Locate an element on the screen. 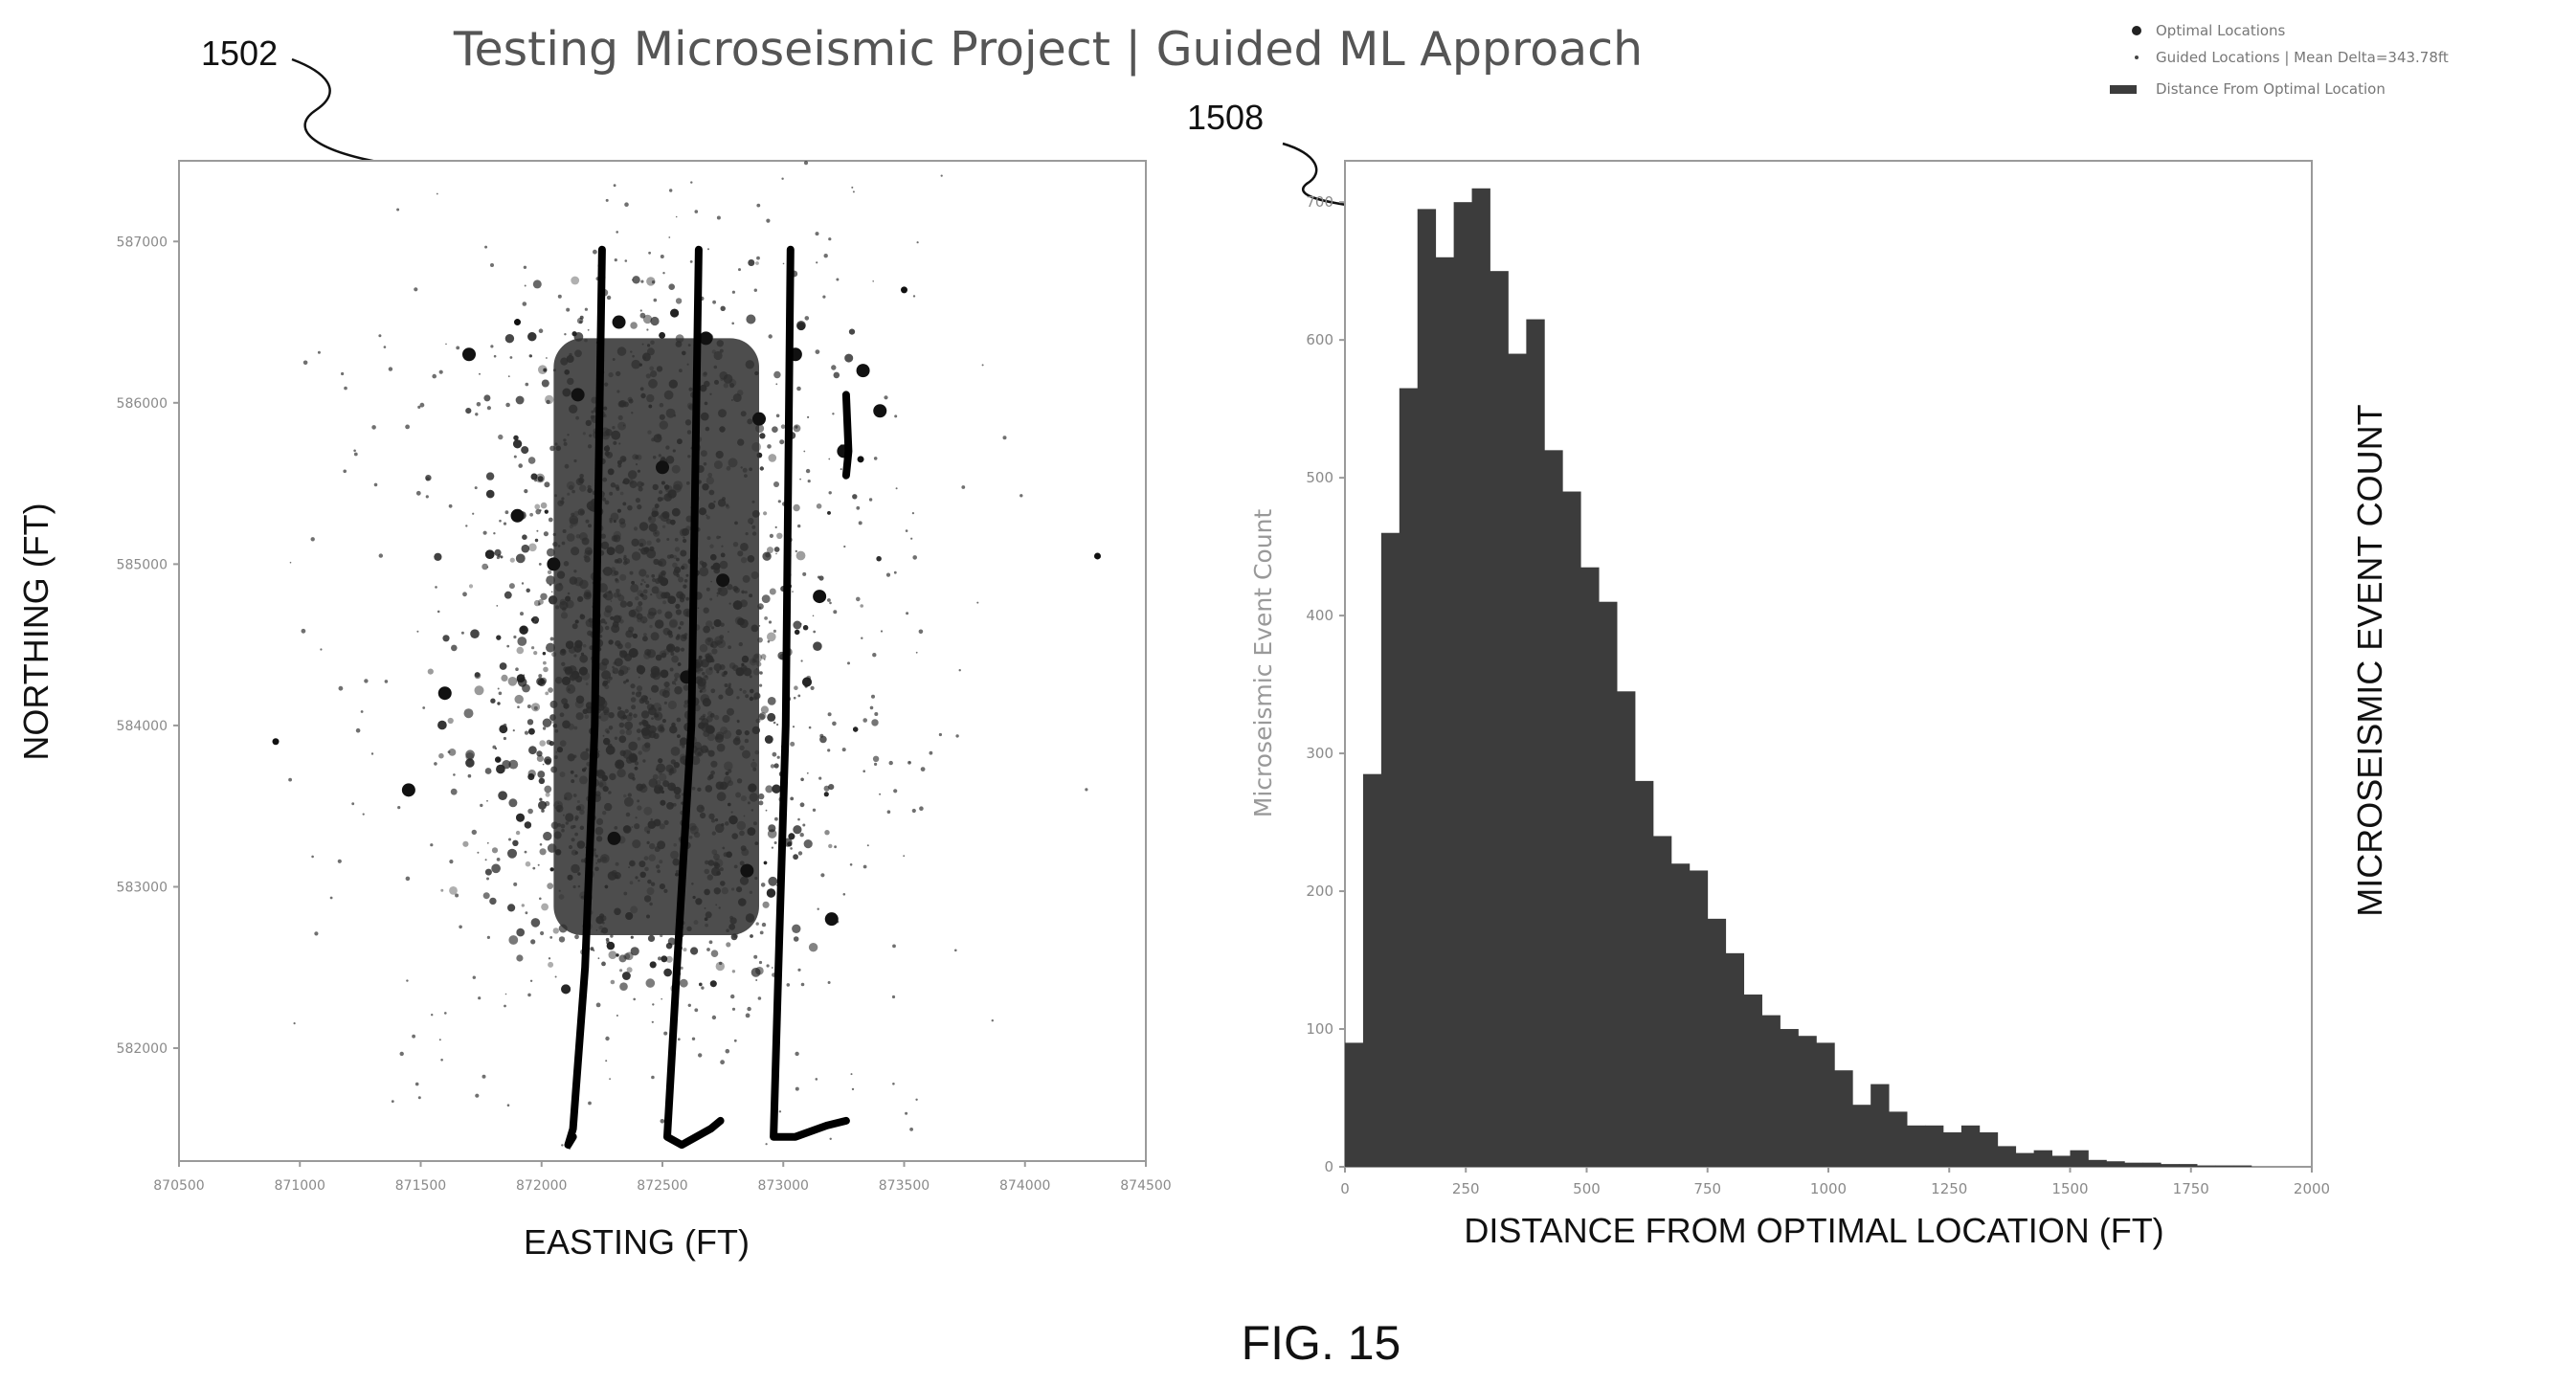 Image resolution: width=2576 pixels, height=1386 pixels. ref-1502-lead is located at coordinates (343, 112).